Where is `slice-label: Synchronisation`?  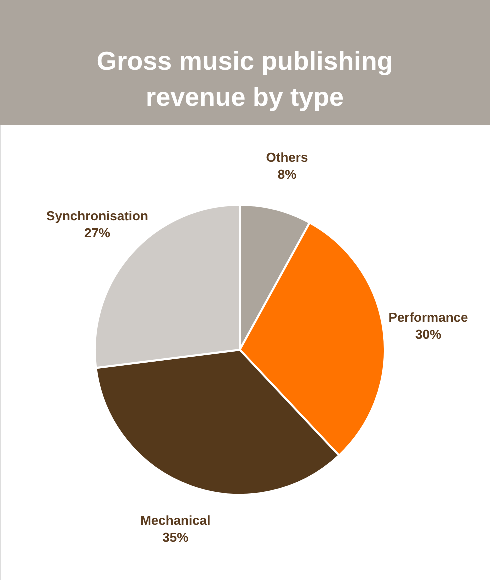 slice-label: Synchronisation is located at coordinates (97, 216).